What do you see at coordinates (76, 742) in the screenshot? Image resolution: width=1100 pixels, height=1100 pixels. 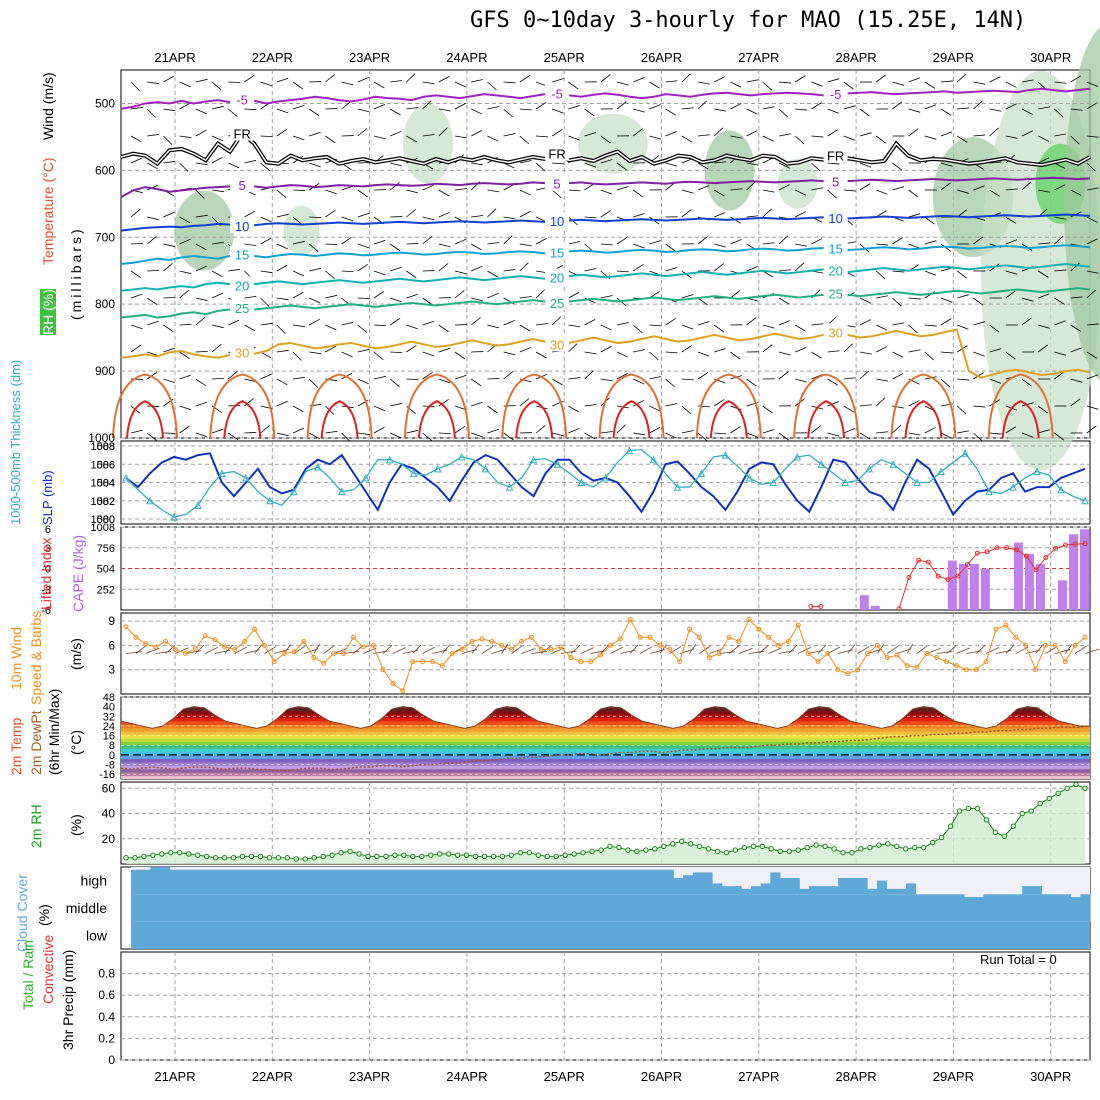 I see `temp2m-unit-label: (°C)` at bounding box center [76, 742].